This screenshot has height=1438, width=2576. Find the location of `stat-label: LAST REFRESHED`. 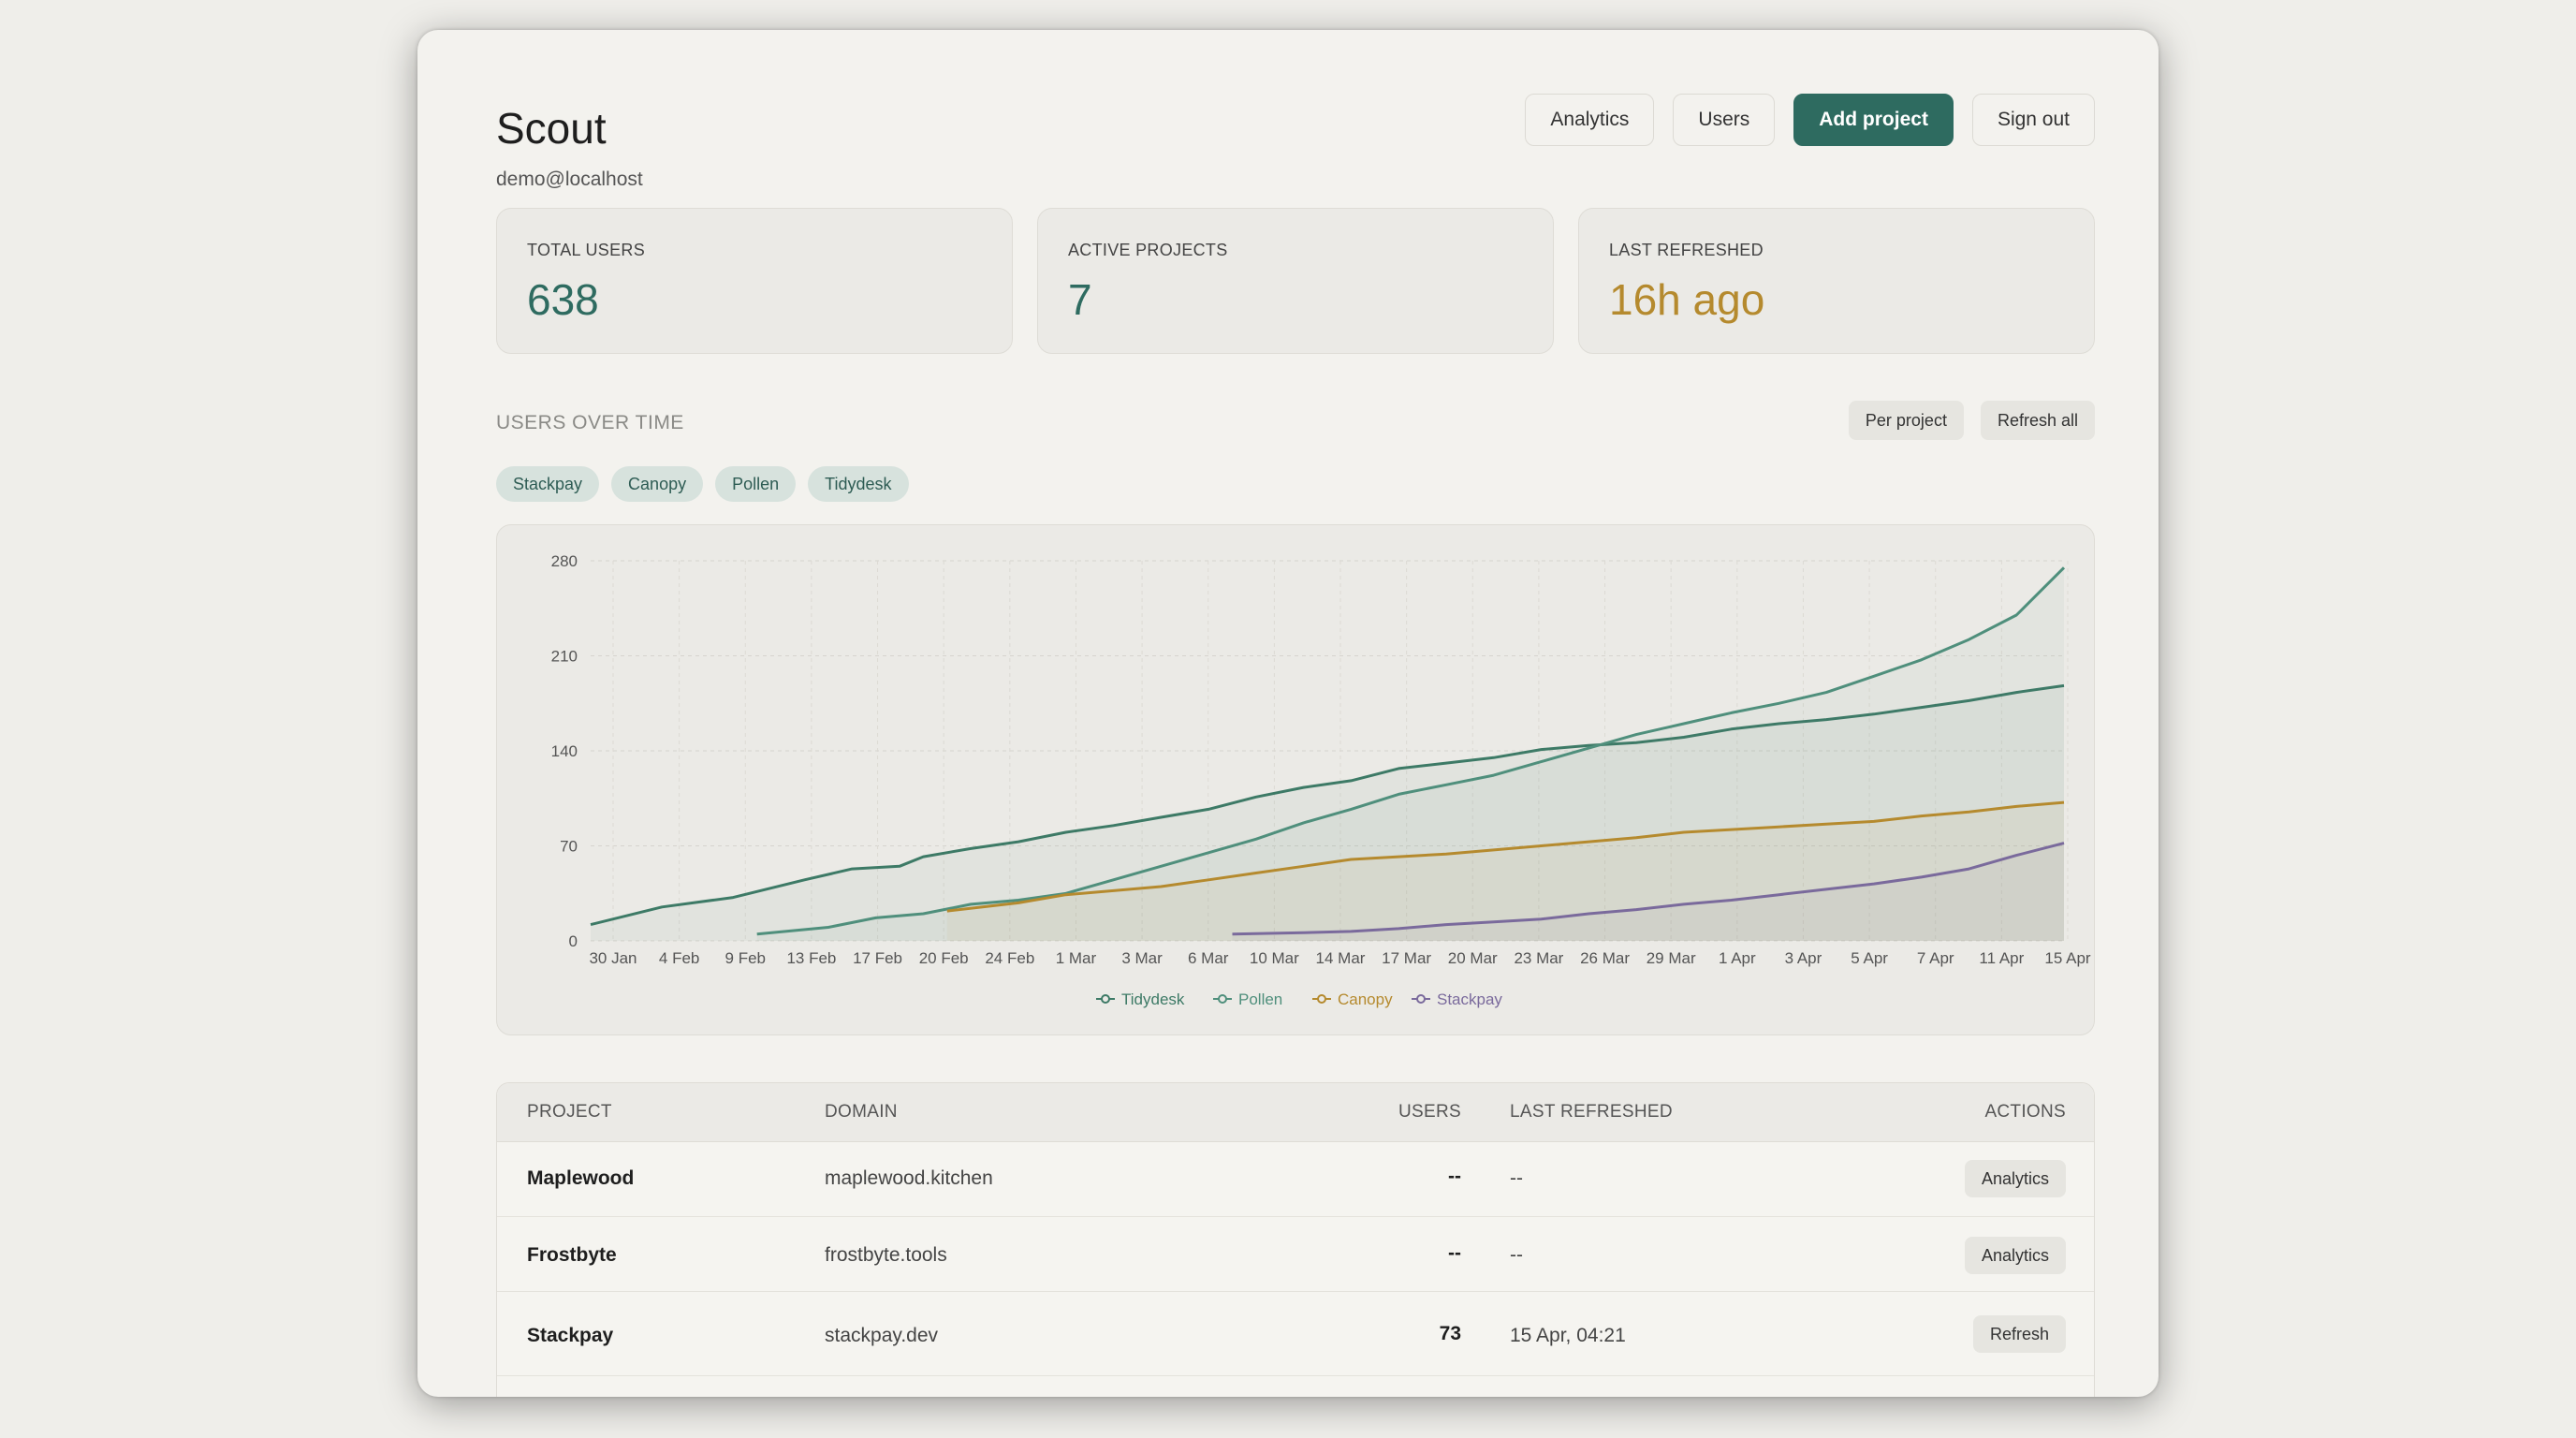

stat-label: LAST REFRESHED is located at coordinates (1686, 250).